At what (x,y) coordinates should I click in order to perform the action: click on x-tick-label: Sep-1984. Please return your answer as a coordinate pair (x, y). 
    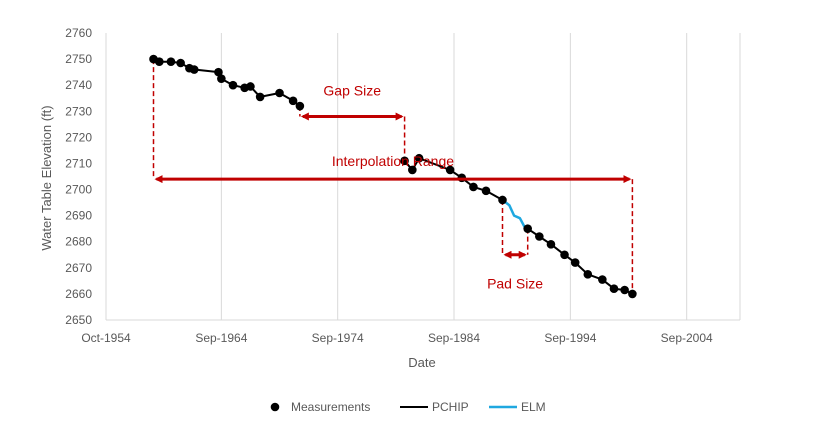
    Looking at the image, I should click on (454, 338).